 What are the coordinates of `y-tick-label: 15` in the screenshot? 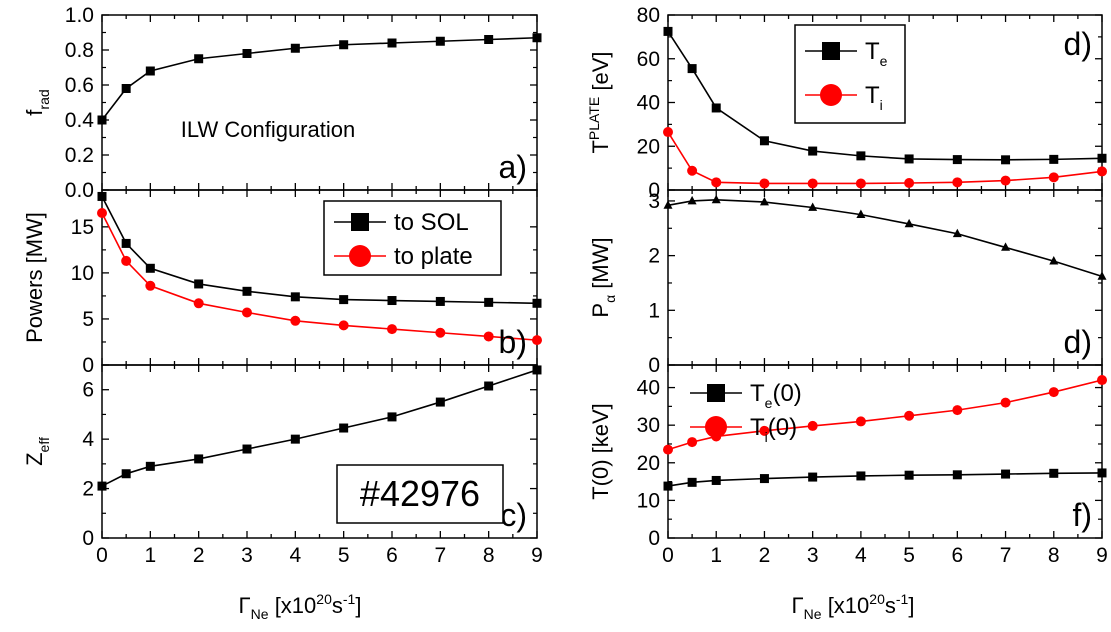 It's located at (82, 227).